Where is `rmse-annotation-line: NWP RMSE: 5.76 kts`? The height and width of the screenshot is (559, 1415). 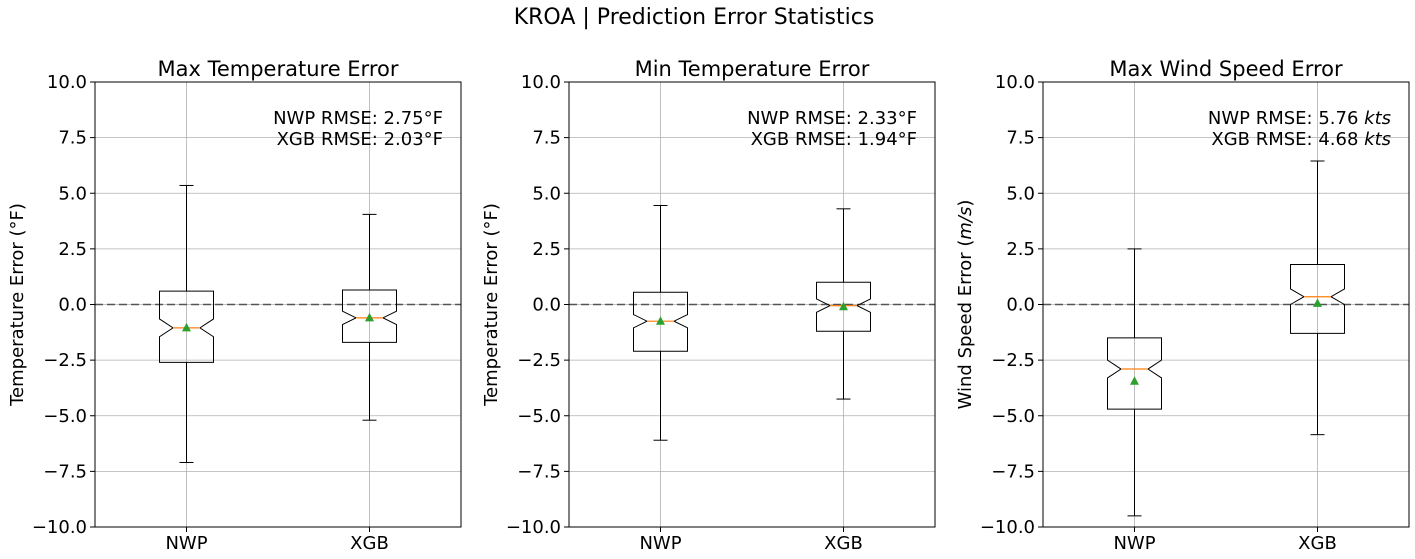
rmse-annotation-line: NWP RMSE: 5.76 kts is located at coordinates (1299, 118).